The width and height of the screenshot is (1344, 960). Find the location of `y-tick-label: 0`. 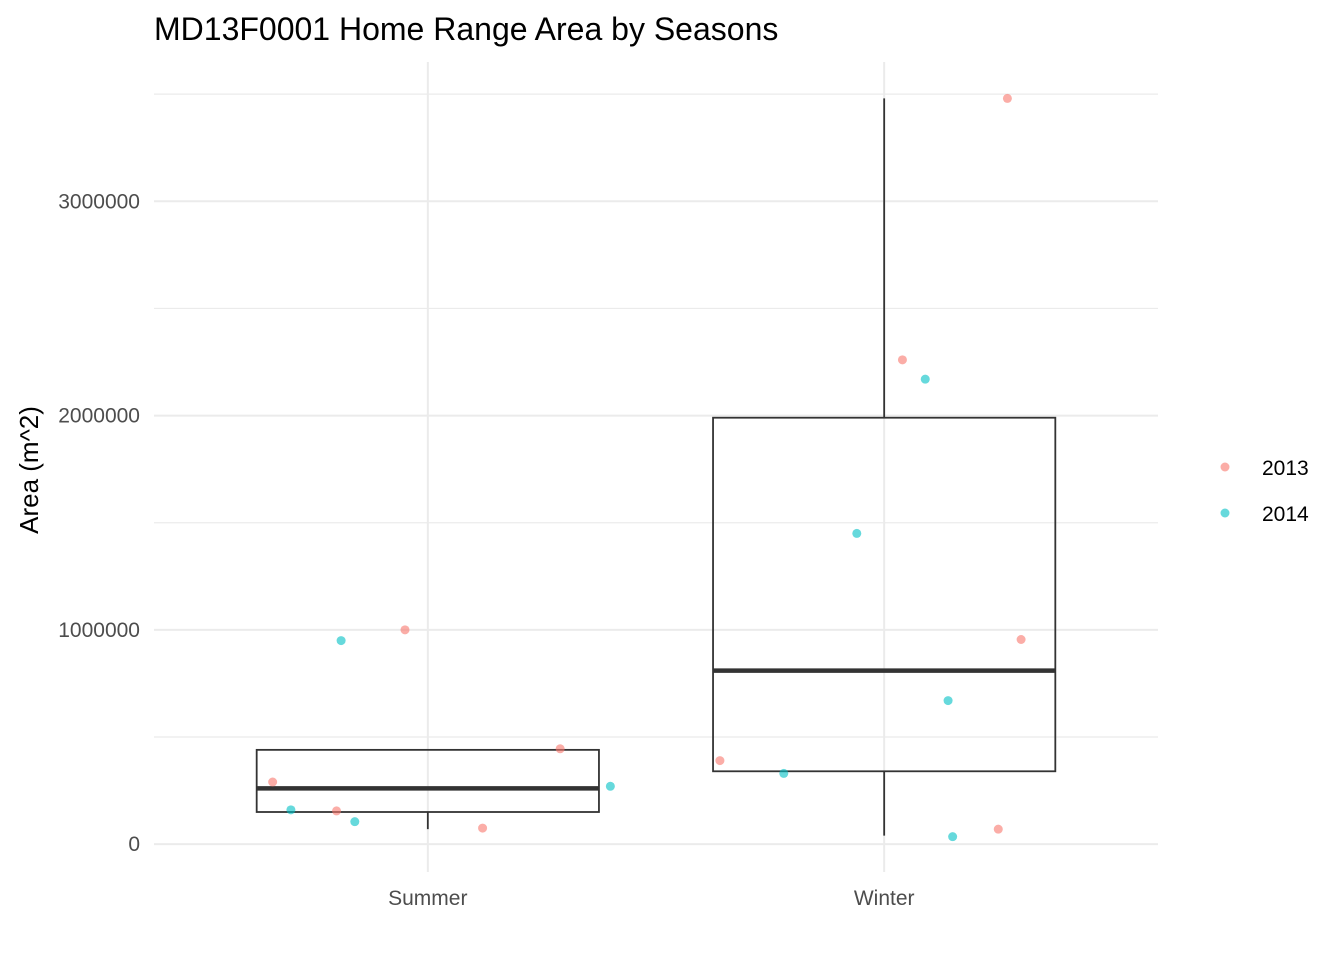

y-tick-label: 0 is located at coordinates (134, 844).